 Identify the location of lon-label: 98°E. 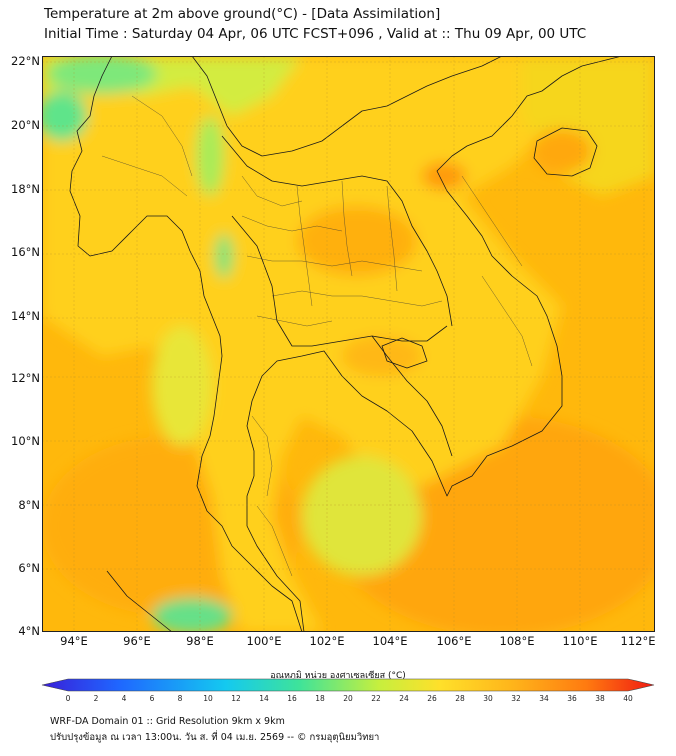
(200, 641).